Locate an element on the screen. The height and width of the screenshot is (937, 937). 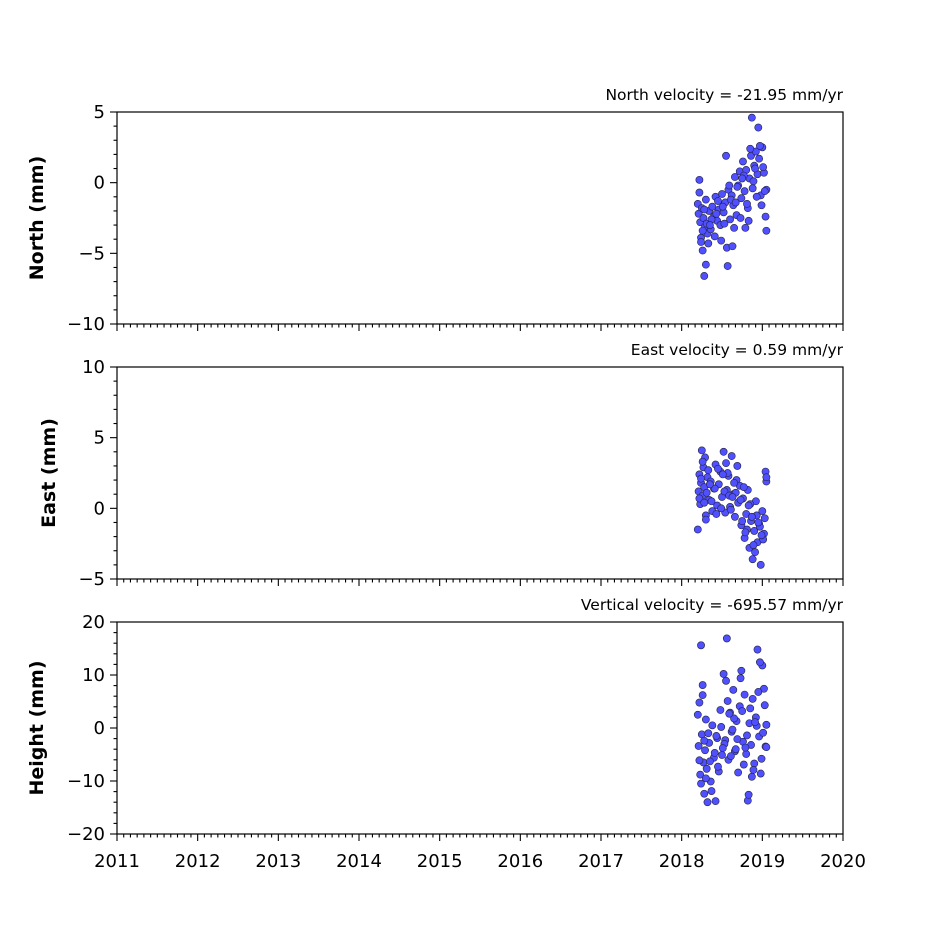
x-tick-label: 2011 is located at coordinates (117, 861).